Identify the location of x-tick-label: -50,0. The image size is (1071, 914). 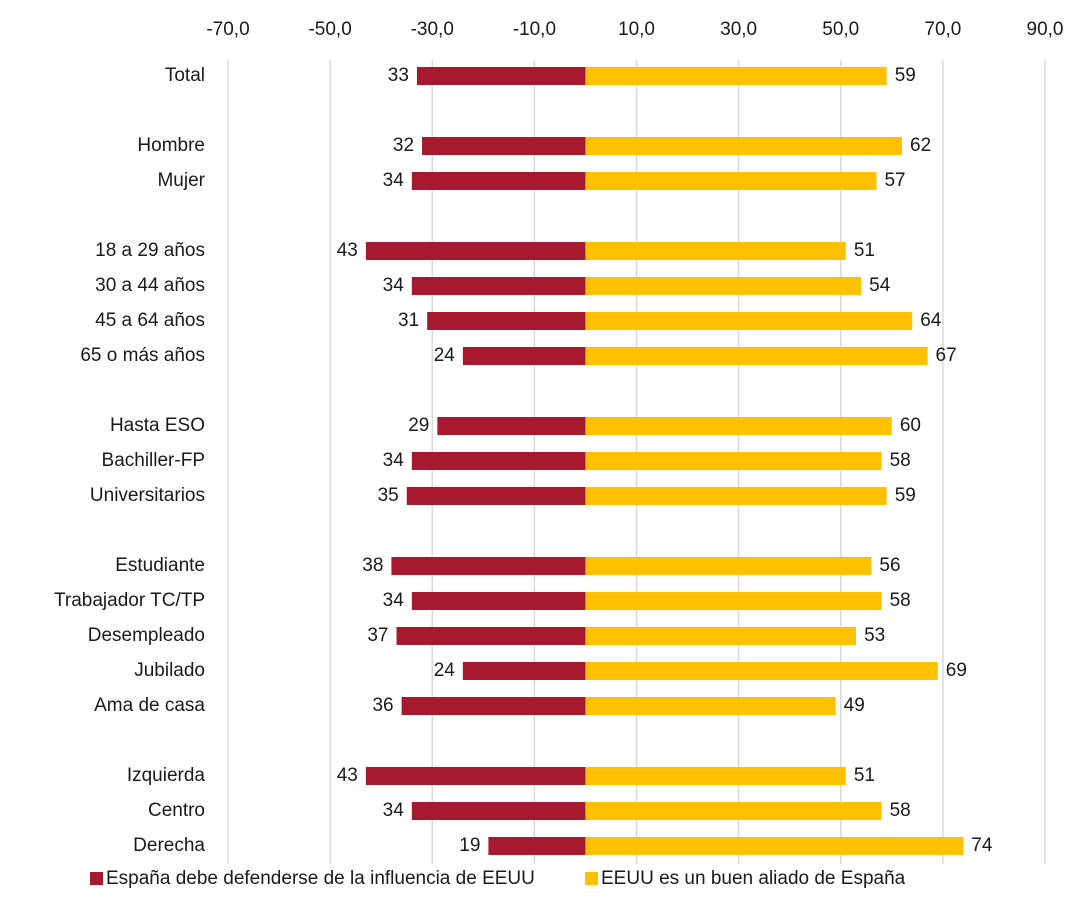
(329, 29).